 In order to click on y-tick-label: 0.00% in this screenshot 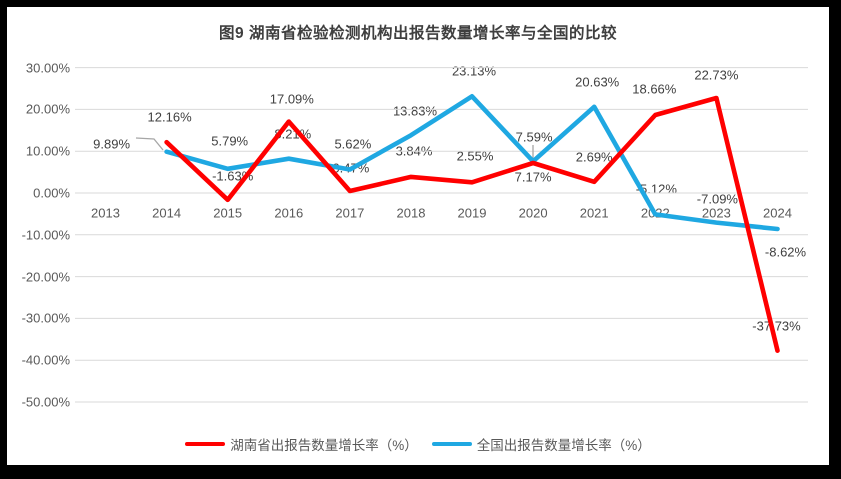, I will do `click(51, 193)`.